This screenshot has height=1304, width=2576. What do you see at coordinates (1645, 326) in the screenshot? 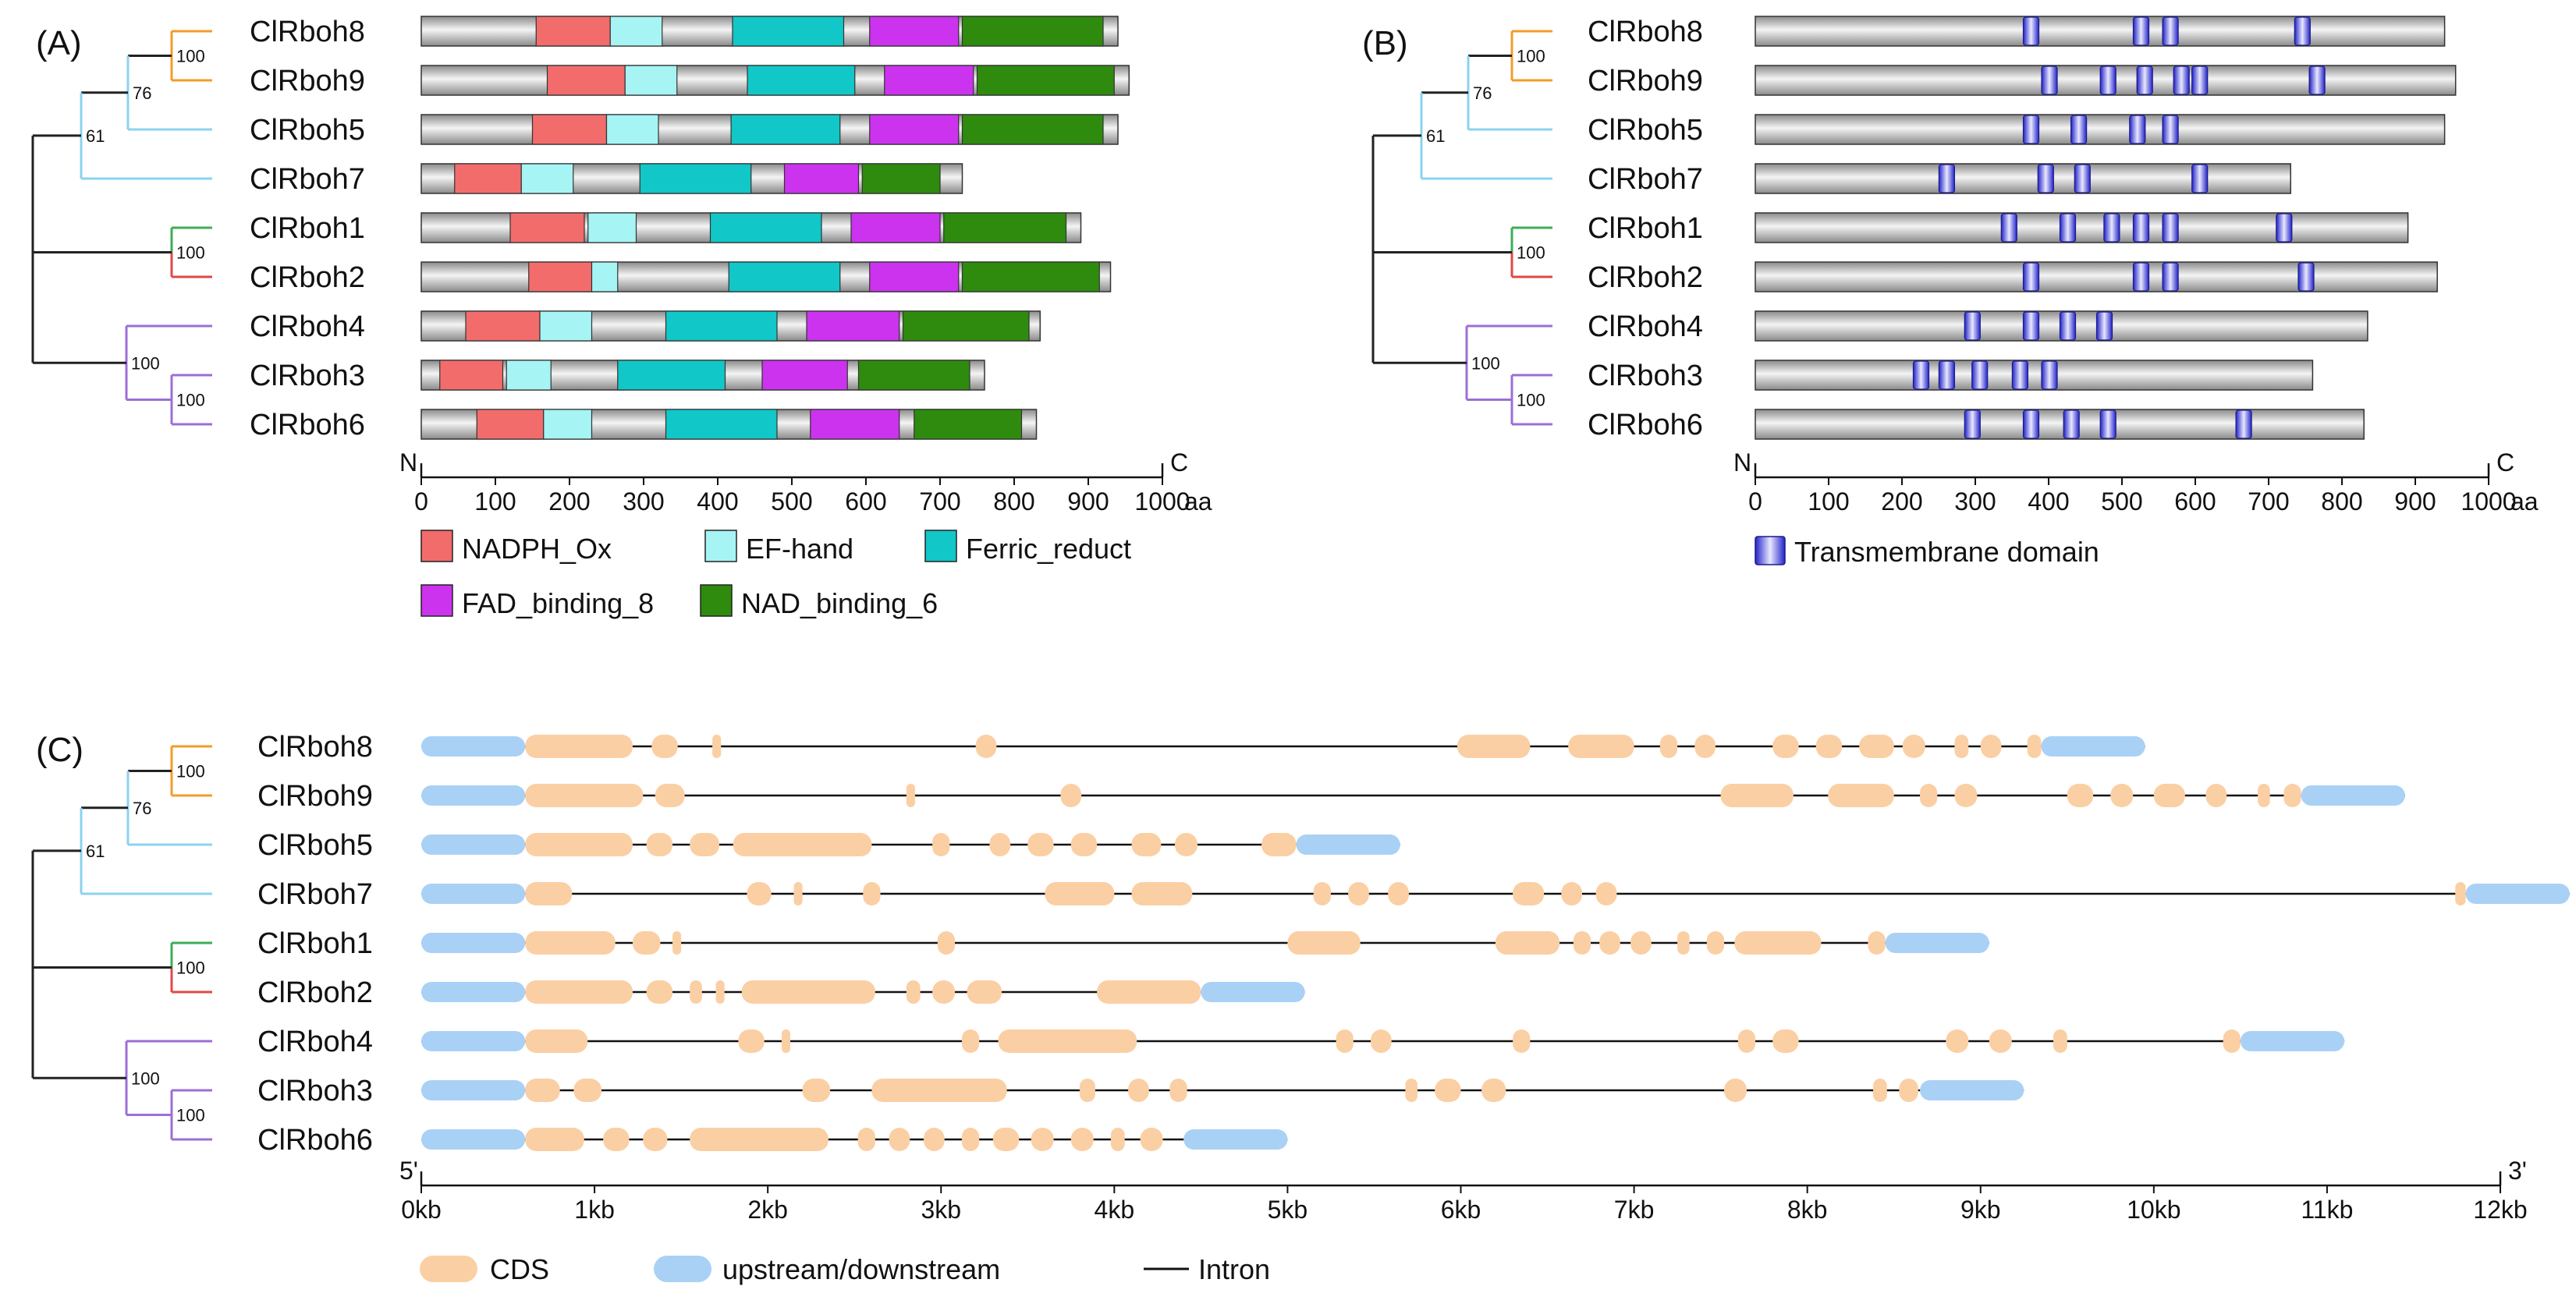
I see `gene-label-clrboh4: ClRboh4` at bounding box center [1645, 326].